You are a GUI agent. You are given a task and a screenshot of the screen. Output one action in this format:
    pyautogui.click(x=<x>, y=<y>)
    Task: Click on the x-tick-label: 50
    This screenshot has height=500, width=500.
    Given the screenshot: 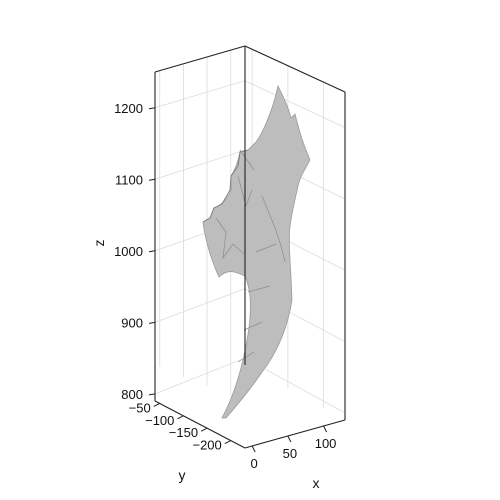 What is the action you would take?
    pyautogui.click(x=290, y=453)
    